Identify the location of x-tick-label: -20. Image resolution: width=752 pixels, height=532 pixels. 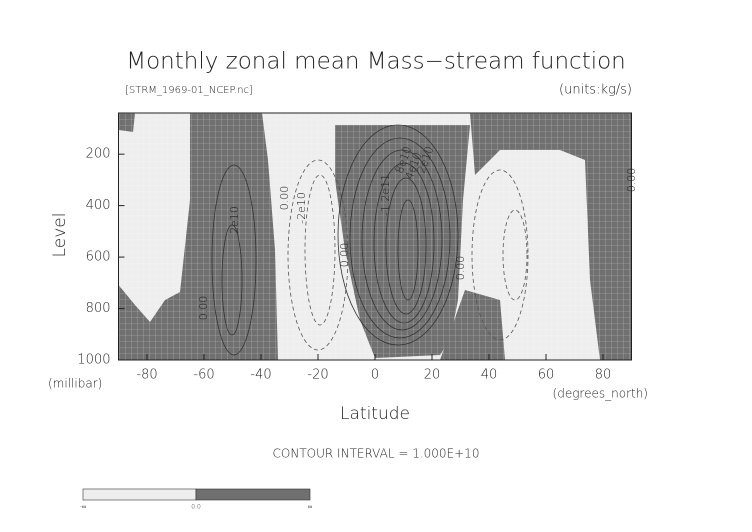
(317, 375).